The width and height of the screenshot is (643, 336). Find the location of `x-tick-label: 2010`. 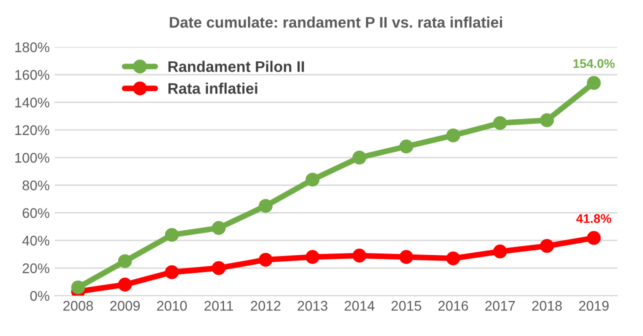

x-tick-label: 2010 is located at coordinates (172, 305).